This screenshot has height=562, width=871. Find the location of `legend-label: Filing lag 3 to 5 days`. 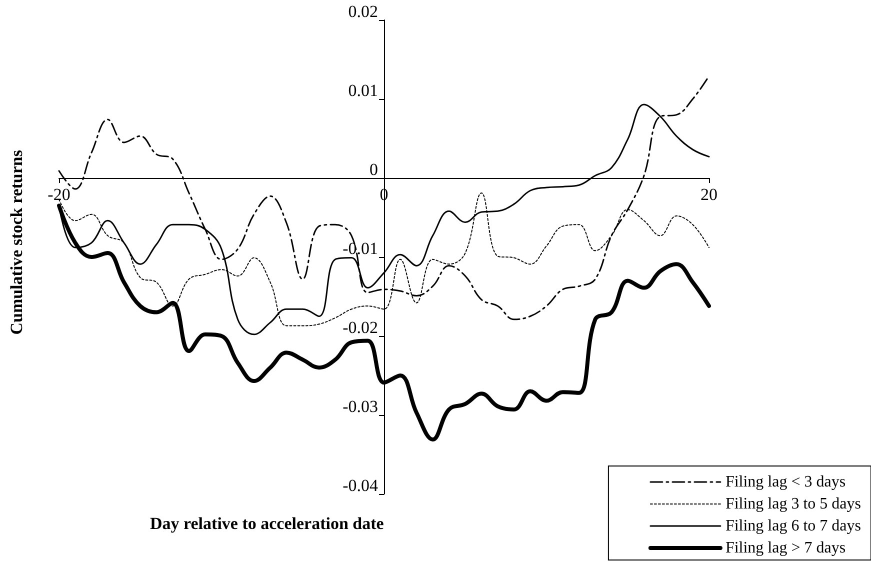

legend-label: Filing lag 3 to 5 days is located at coordinates (793, 504).